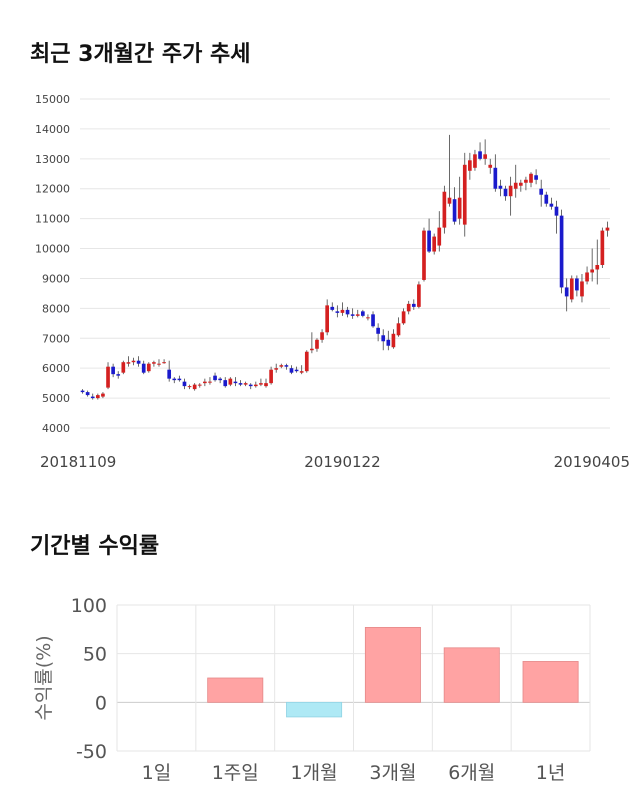  What do you see at coordinates (551, 773) in the screenshot?
I see `returns-x-tick-label: 1년` at bounding box center [551, 773].